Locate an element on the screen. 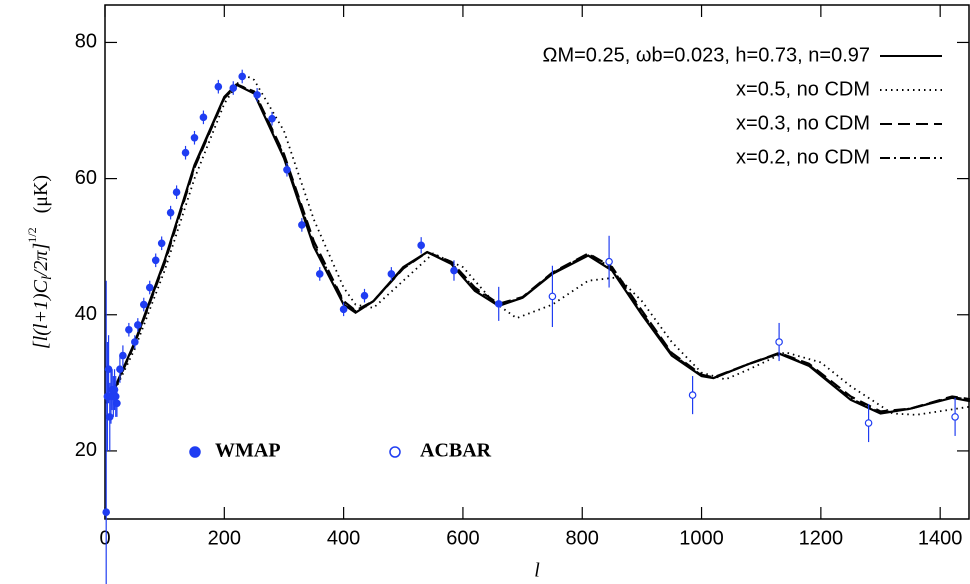 This screenshot has height=584, width=970. y-label-part: [l(l+1)C is located at coordinates (41, 314).